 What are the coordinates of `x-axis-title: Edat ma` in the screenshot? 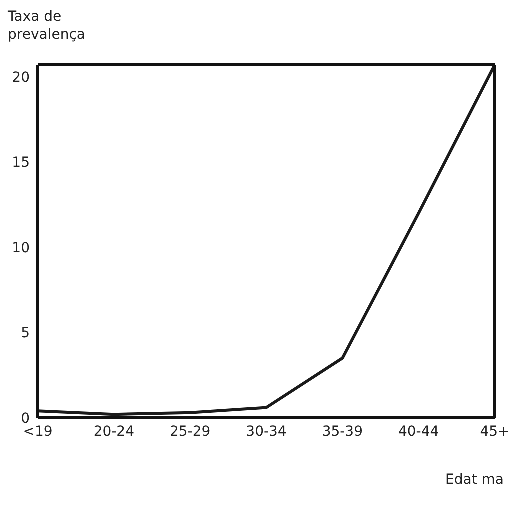 It's located at (475, 480).